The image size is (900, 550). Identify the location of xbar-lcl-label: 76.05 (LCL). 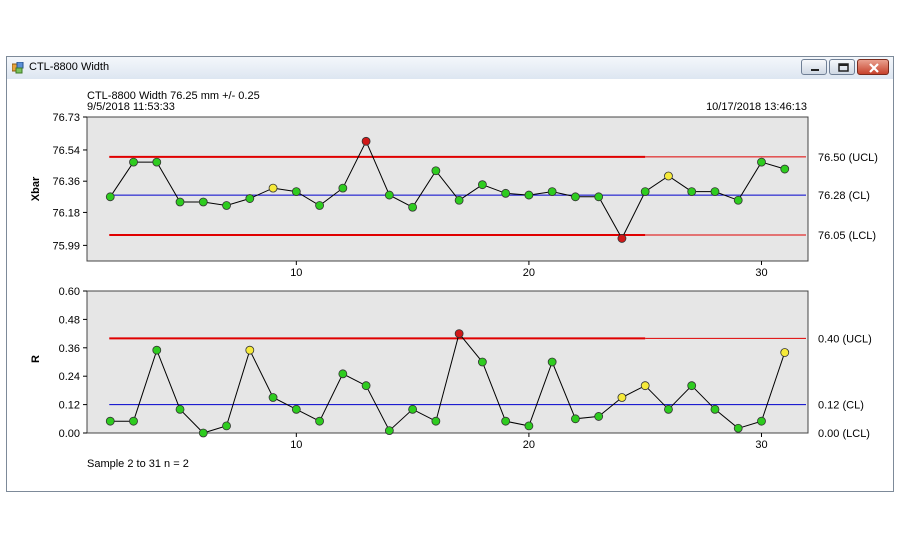
(847, 236).